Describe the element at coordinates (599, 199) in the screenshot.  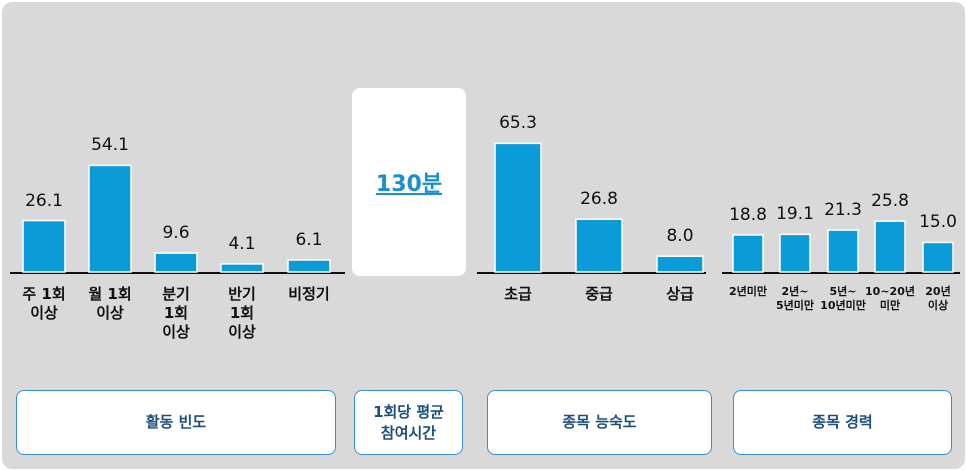
I see `value-label: 26.8` at that location.